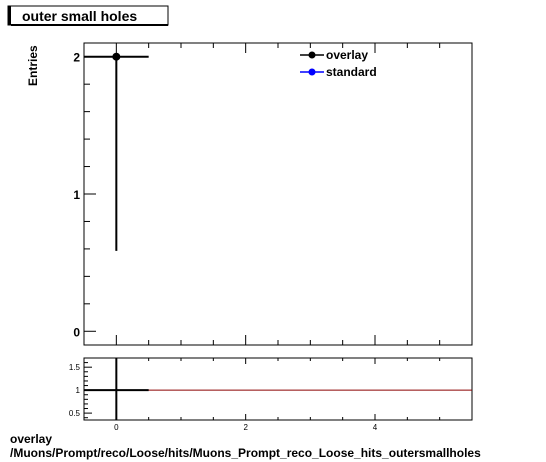  Describe the element at coordinates (76, 332) in the screenshot. I see `main-y-tick-label: 0` at that location.